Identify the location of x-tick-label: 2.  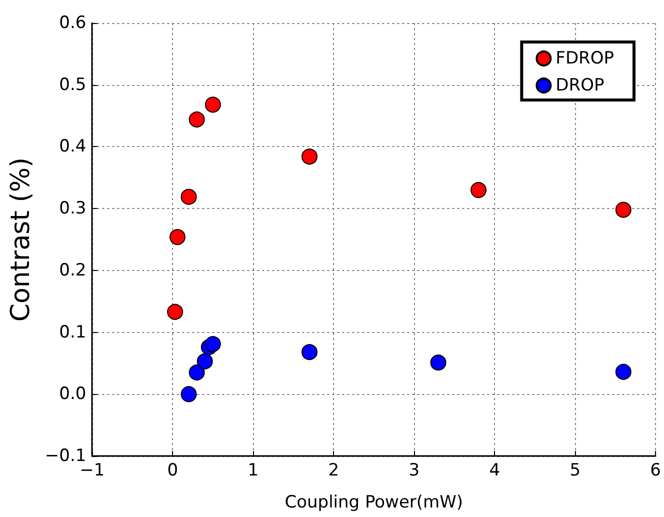
(334, 470).